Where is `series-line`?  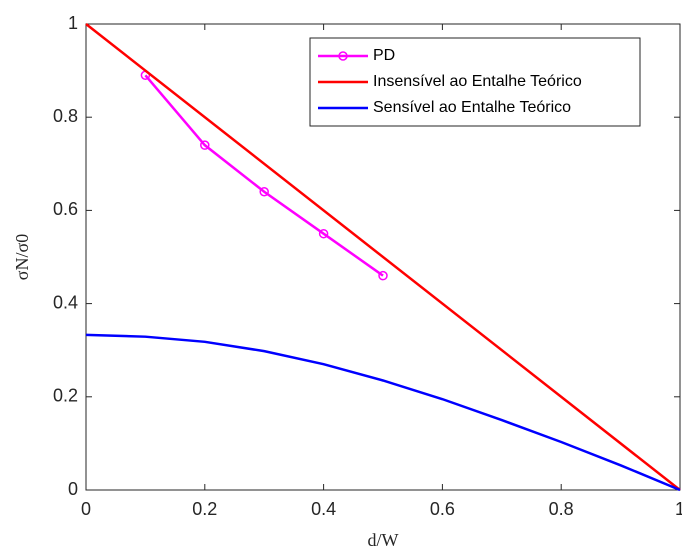
series-line is located at coordinates (264, 175).